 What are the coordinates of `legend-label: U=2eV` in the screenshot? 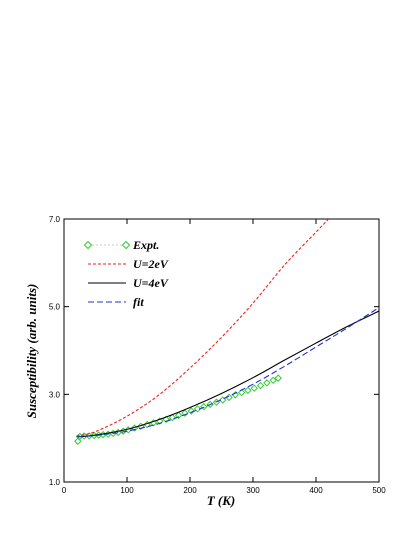 It's located at (151, 264).